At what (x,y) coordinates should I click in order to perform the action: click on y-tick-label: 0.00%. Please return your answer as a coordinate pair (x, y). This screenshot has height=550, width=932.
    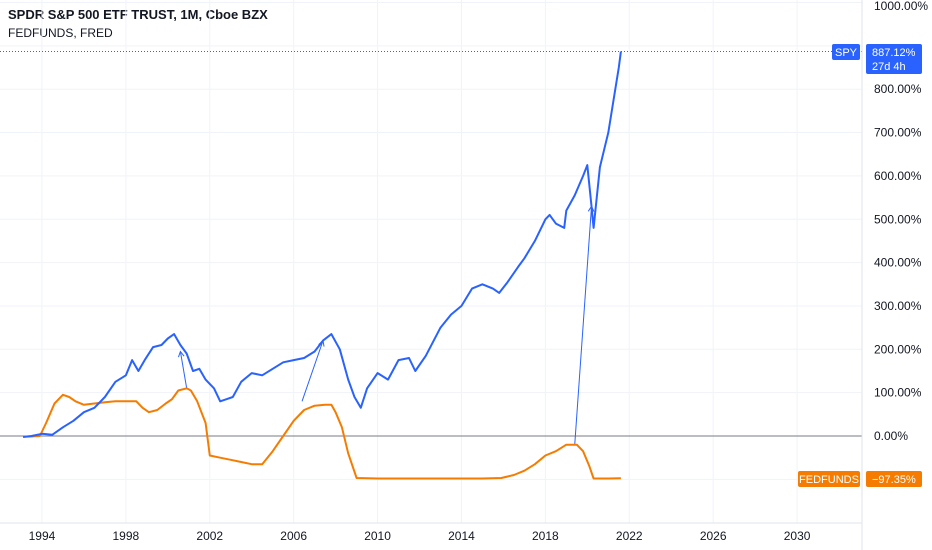
    Looking at the image, I should click on (891, 436).